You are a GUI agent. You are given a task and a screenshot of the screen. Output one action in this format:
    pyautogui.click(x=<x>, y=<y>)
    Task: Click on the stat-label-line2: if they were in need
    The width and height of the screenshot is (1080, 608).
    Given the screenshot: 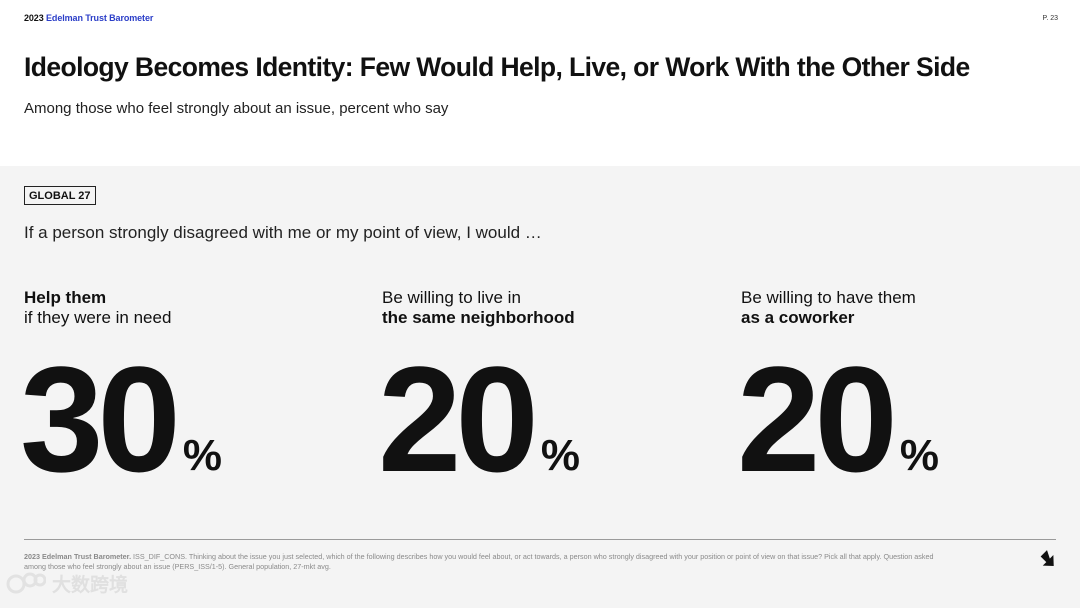 What is the action you would take?
    pyautogui.click(x=98, y=317)
    